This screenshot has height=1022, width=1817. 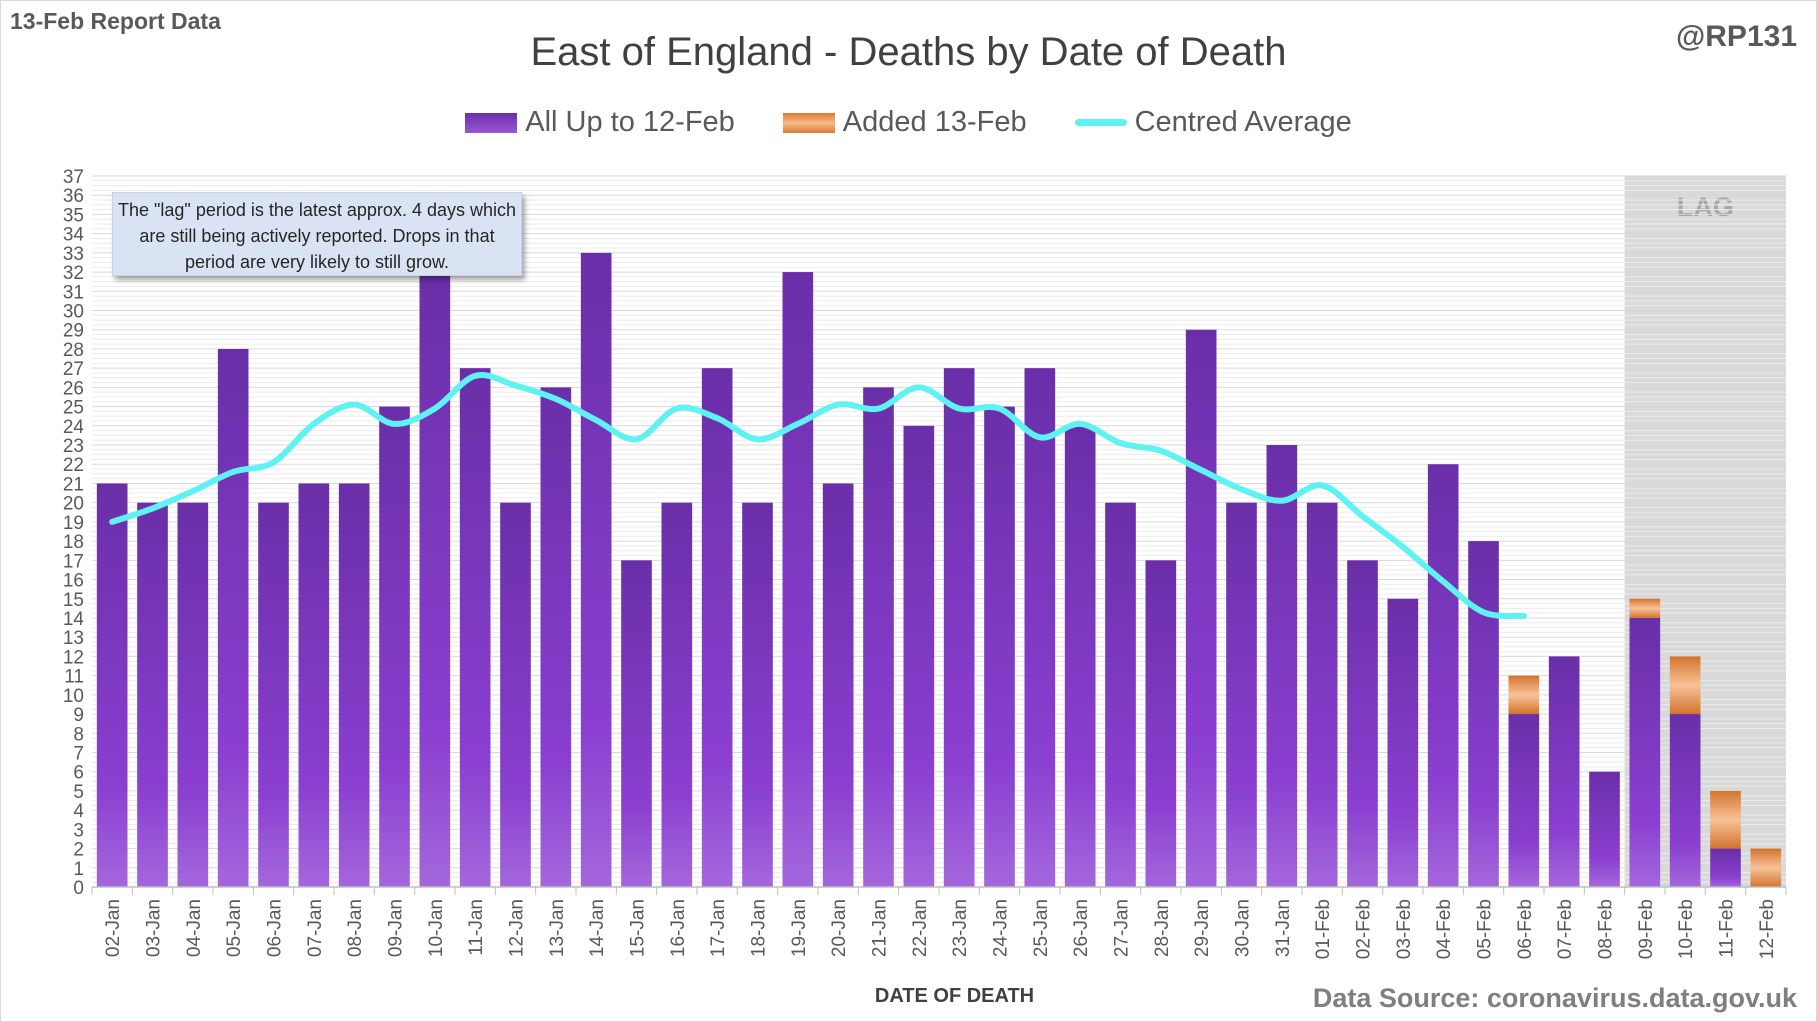 I want to click on y-tick-label: 32, so click(x=73, y=273).